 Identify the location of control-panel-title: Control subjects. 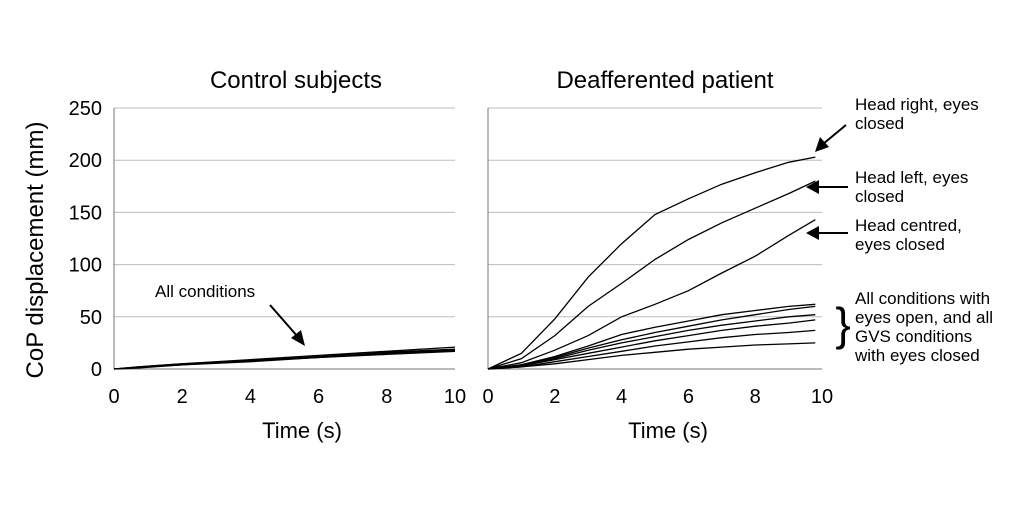
(296, 80).